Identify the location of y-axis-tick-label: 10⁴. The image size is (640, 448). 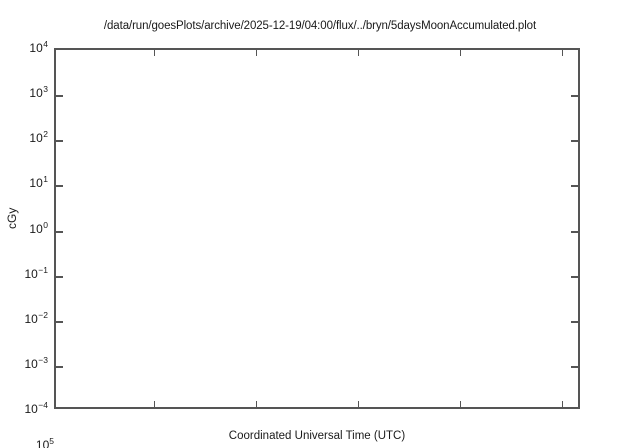
(38, 47).